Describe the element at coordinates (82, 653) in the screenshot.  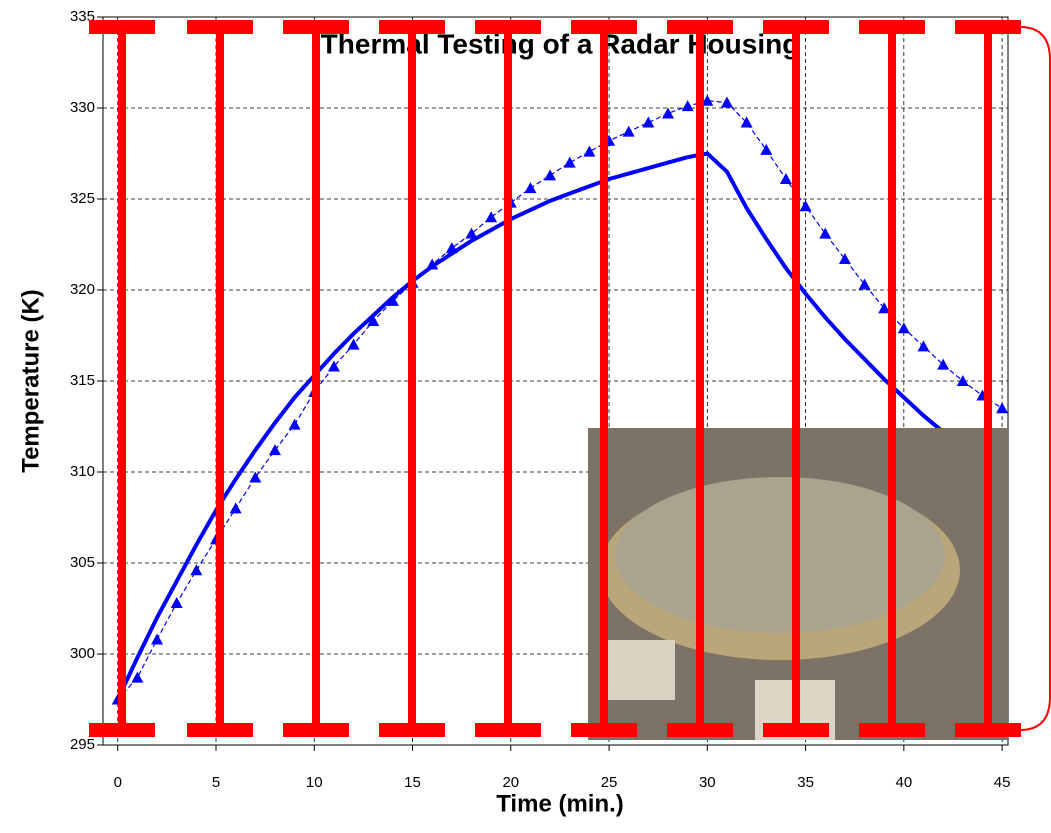
I see `y-tick-label: 300` at that location.